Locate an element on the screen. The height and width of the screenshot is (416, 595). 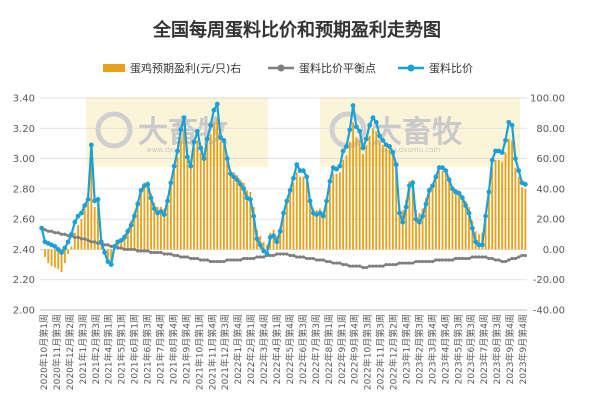
x-tick-label: 2021年6月第3周 is located at coordinates (148, 349).